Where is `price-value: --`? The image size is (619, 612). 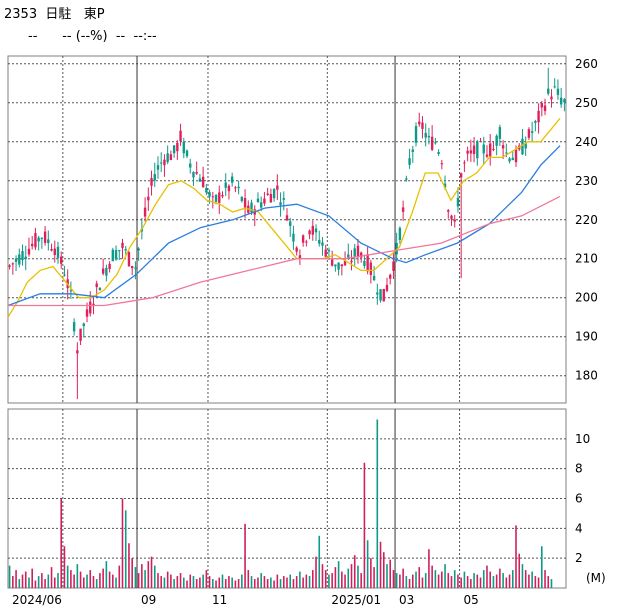 price-value: -- is located at coordinates (33, 36).